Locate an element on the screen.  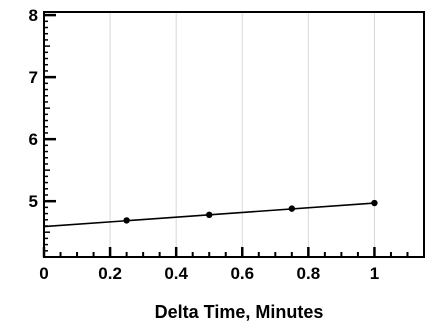
y-tick-label: 7 is located at coordinates (33, 77).